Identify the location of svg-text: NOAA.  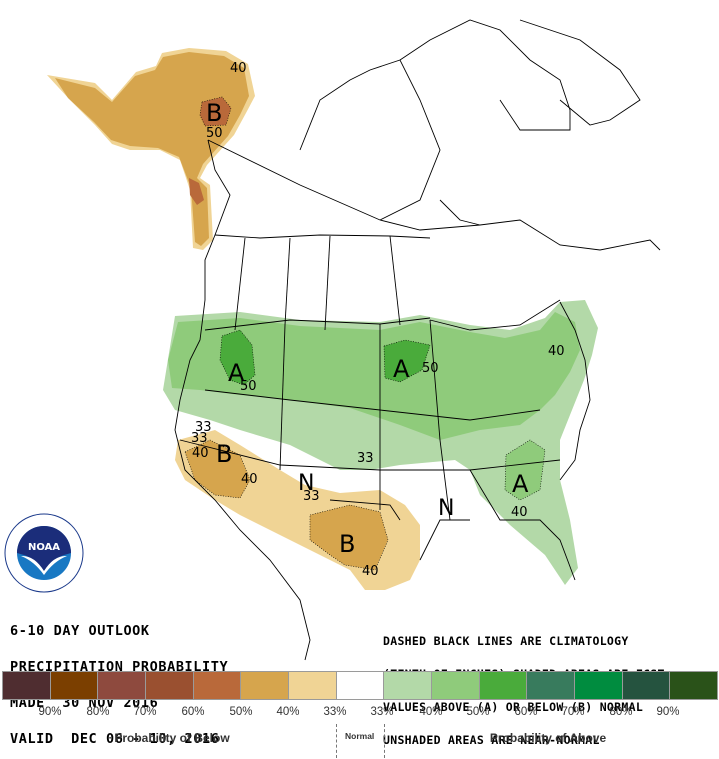
(44, 547).